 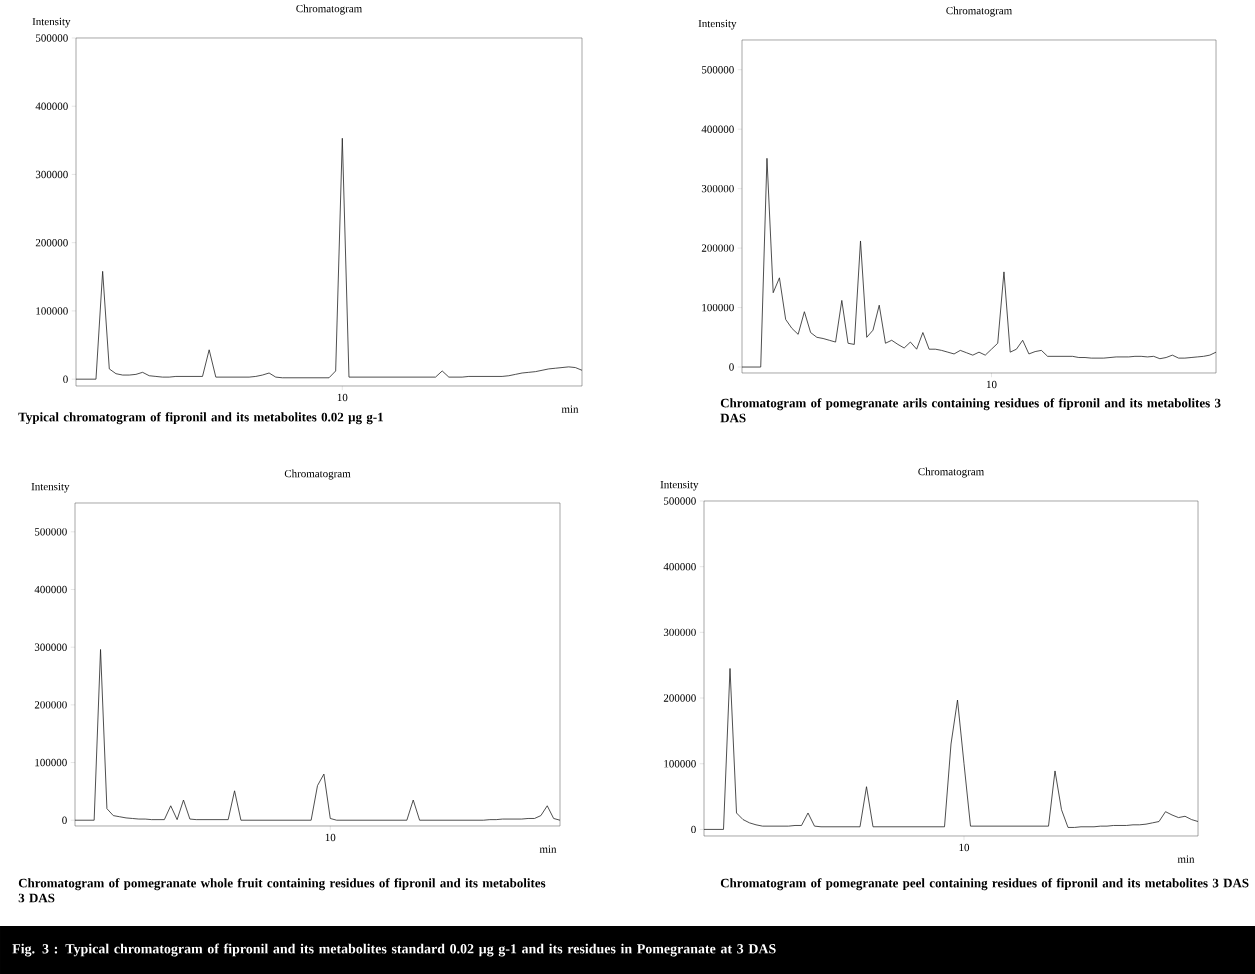 What do you see at coordinates (970, 410) in the screenshot?
I see `text: Chromatogram of pomegranate arils containing residues of fipronil and its metabolites 3 DAS` at bounding box center [970, 410].